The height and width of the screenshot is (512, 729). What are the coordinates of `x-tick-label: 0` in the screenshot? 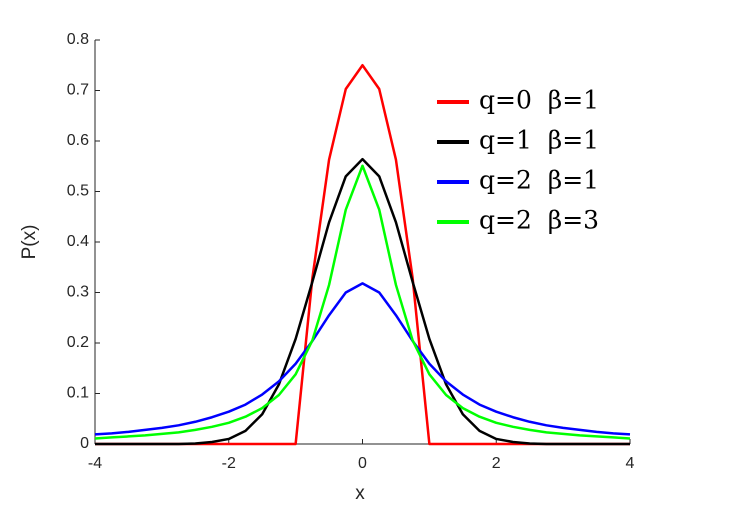 It's located at (362, 463).